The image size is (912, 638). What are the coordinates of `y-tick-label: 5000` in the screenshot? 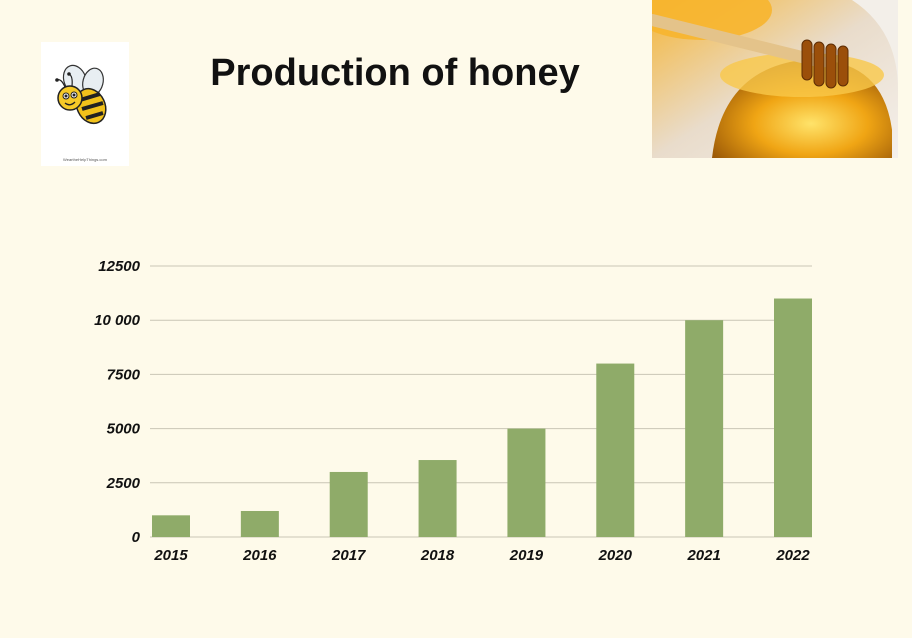 It's located at (124, 429).